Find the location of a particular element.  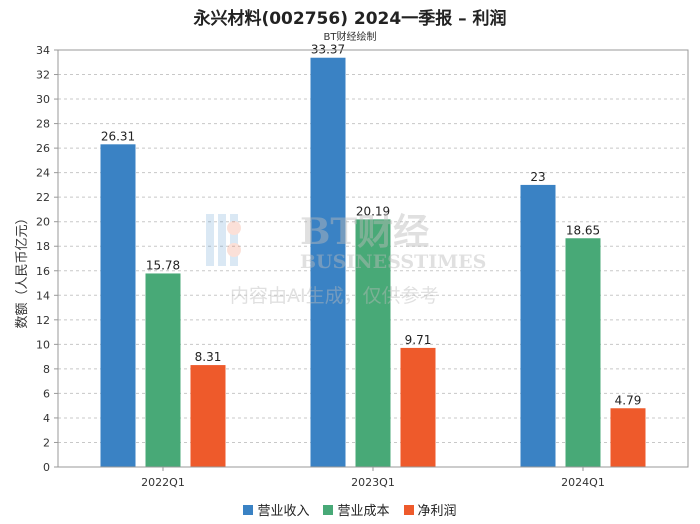

y-tick-label: 22 is located at coordinates (43, 197).